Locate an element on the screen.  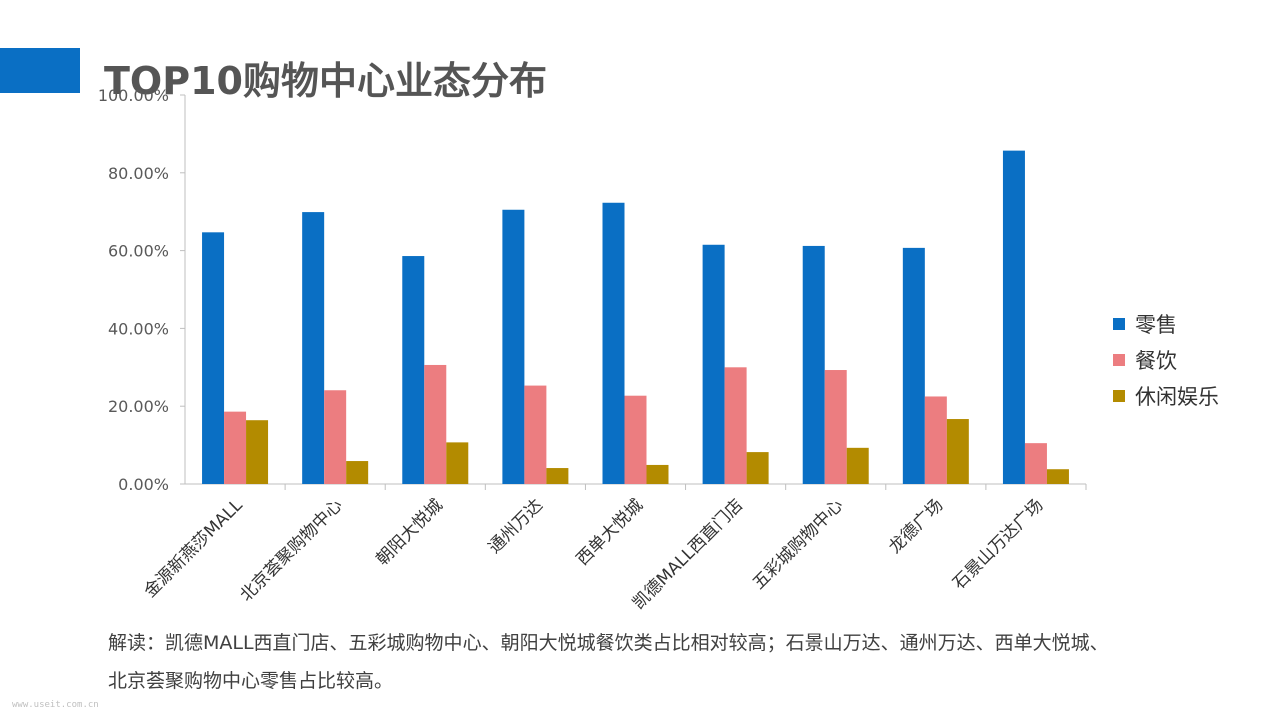
legend-swatch-leisure is located at coordinates (1119, 396).